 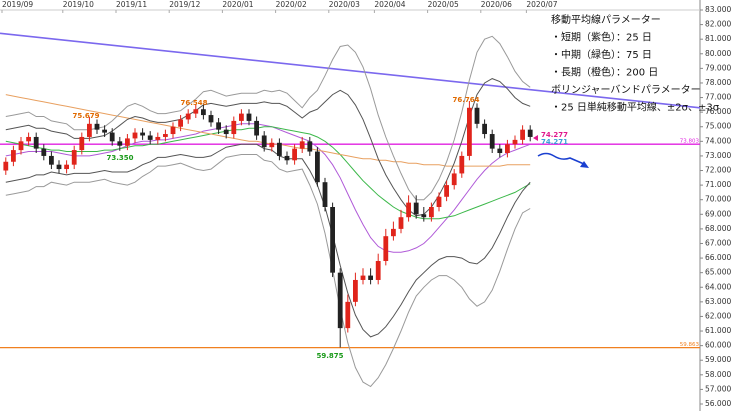 I want to click on note-line: 移動平均線パラメーター, so click(x=606, y=19).